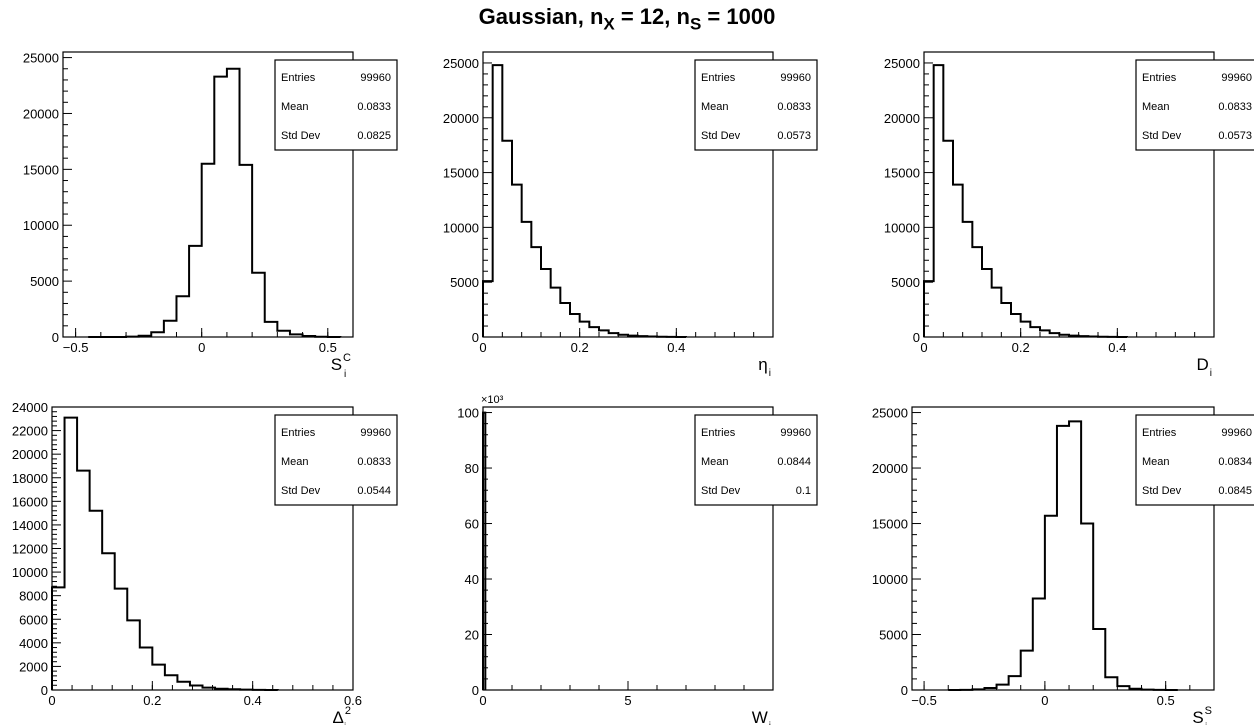 The image size is (1254, 725). What do you see at coordinates (30, 407) in the screenshot?
I see `y-tick-label: 24000` at bounding box center [30, 407].